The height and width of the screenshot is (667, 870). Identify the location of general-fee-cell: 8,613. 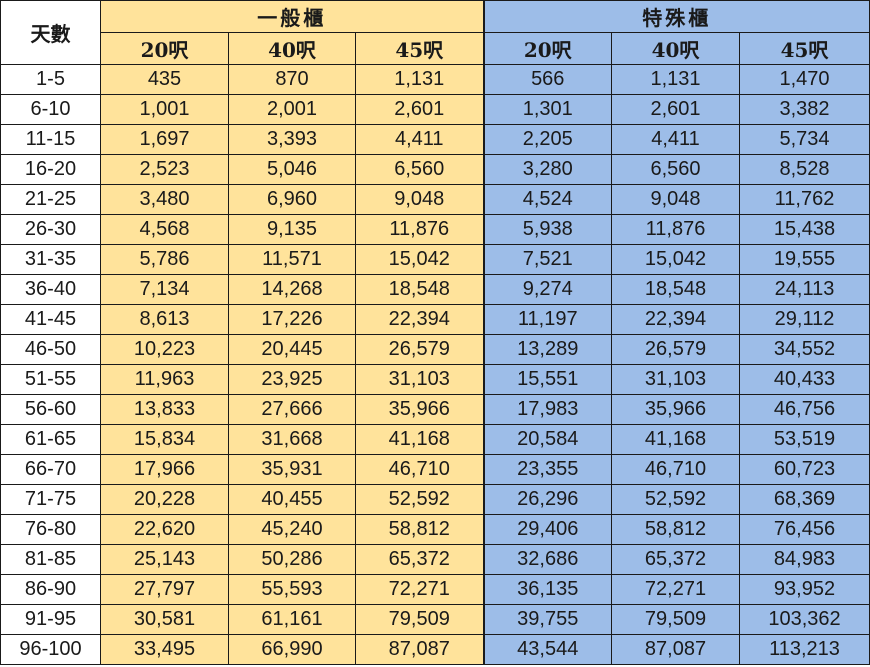
(164, 319).